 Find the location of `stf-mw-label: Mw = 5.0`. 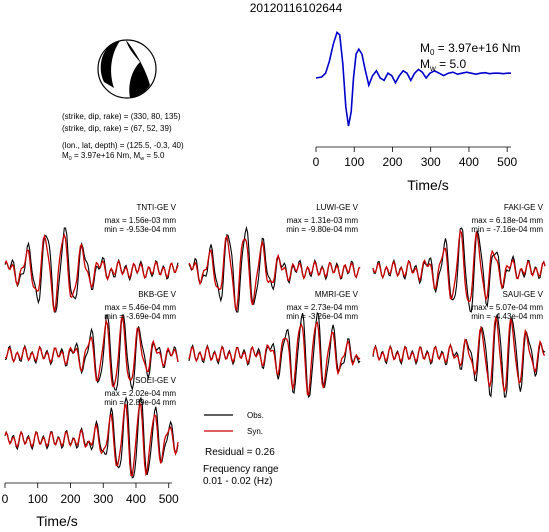

stf-mw-label: Mw = 5.0 is located at coordinates (443, 65).